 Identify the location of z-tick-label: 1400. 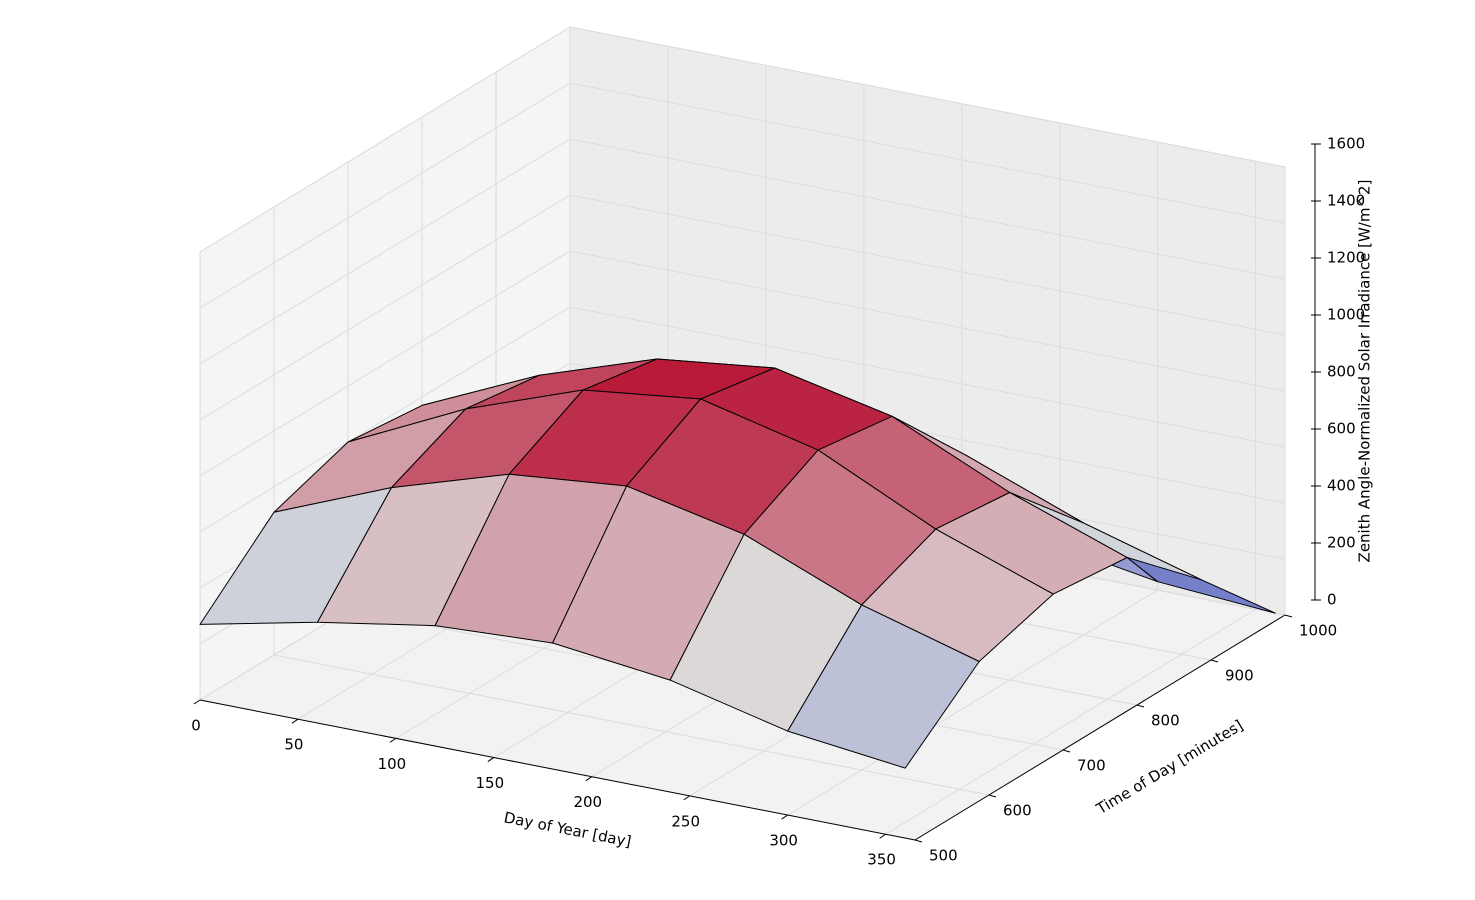
(1346, 201).